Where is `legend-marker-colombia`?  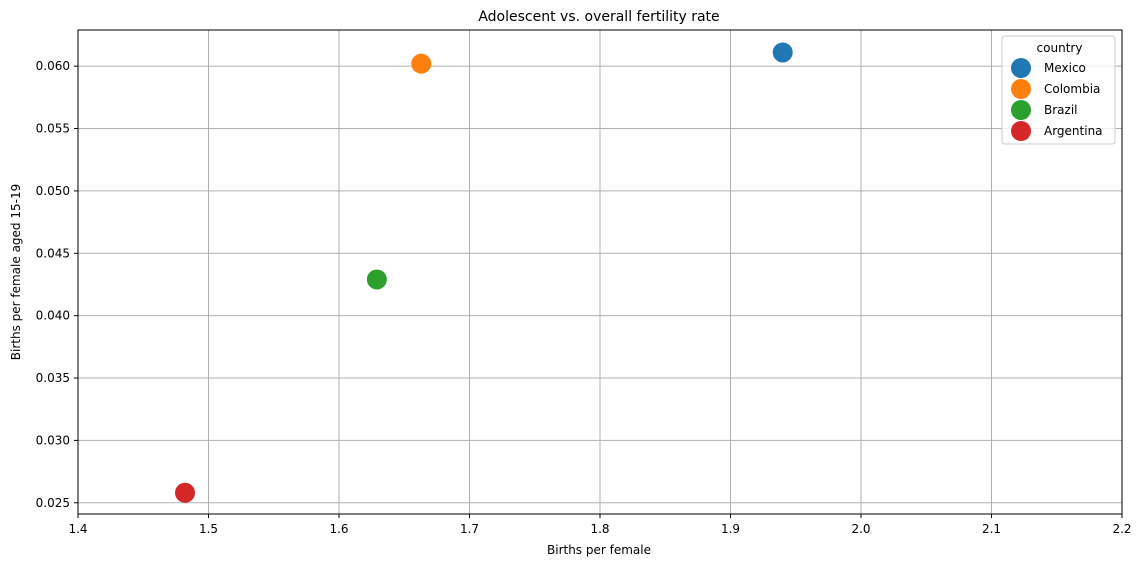
legend-marker-colombia is located at coordinates (1021, 89).